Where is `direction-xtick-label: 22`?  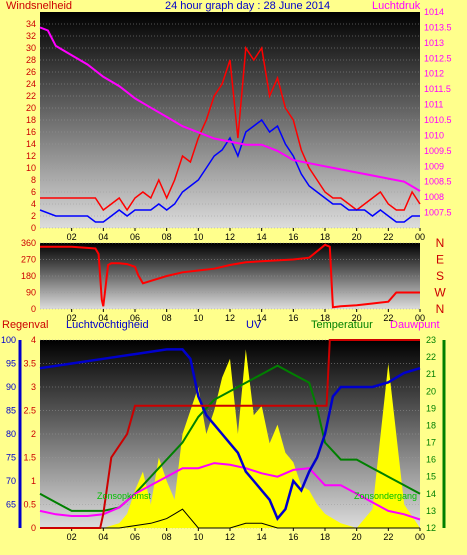
direction-xtick-label: 22 is located at coordinates (388, 318).